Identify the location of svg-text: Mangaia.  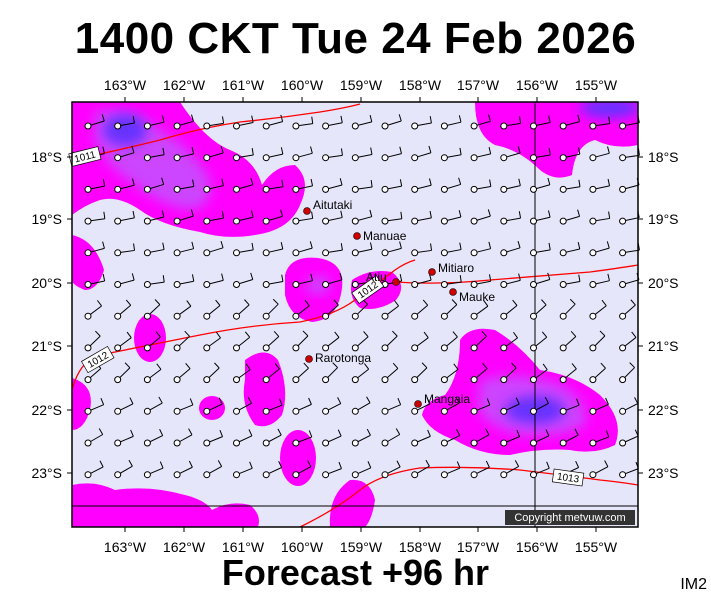
(447, 399).